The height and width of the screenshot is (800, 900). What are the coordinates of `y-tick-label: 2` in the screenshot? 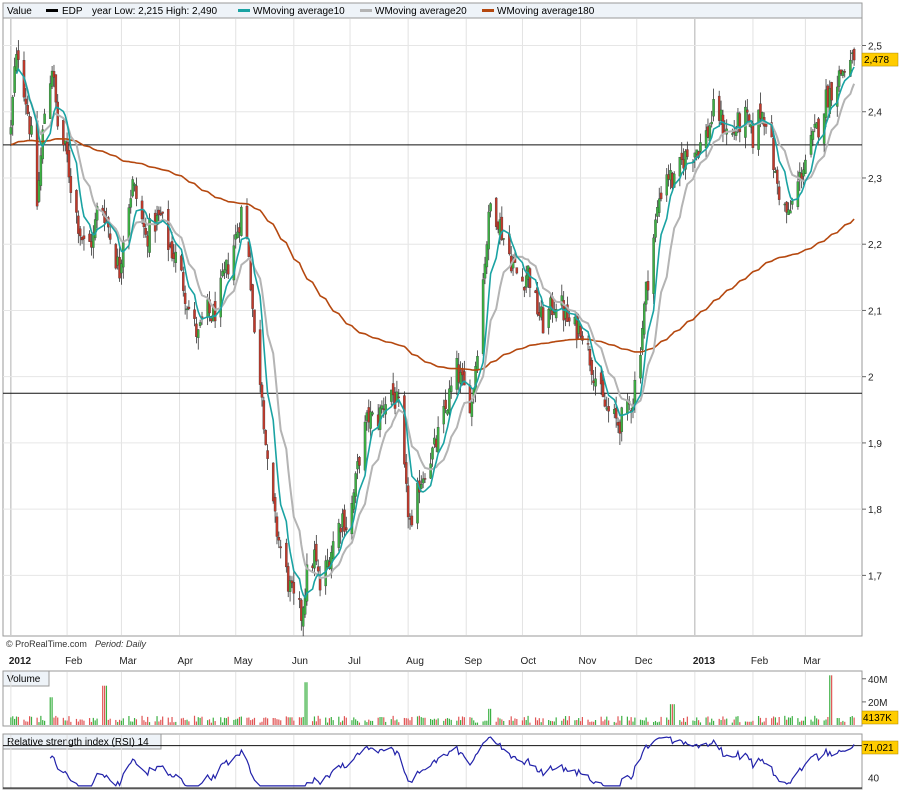 It's located at (871, 378).